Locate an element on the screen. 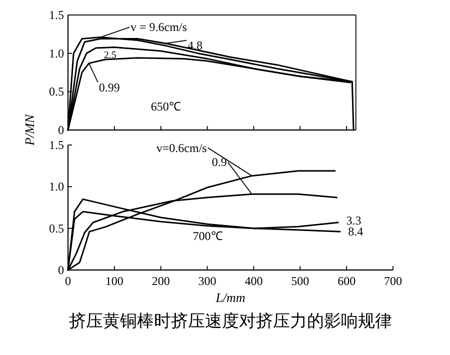  x-axis-title: L/mm is located at coordinates (230, 297).